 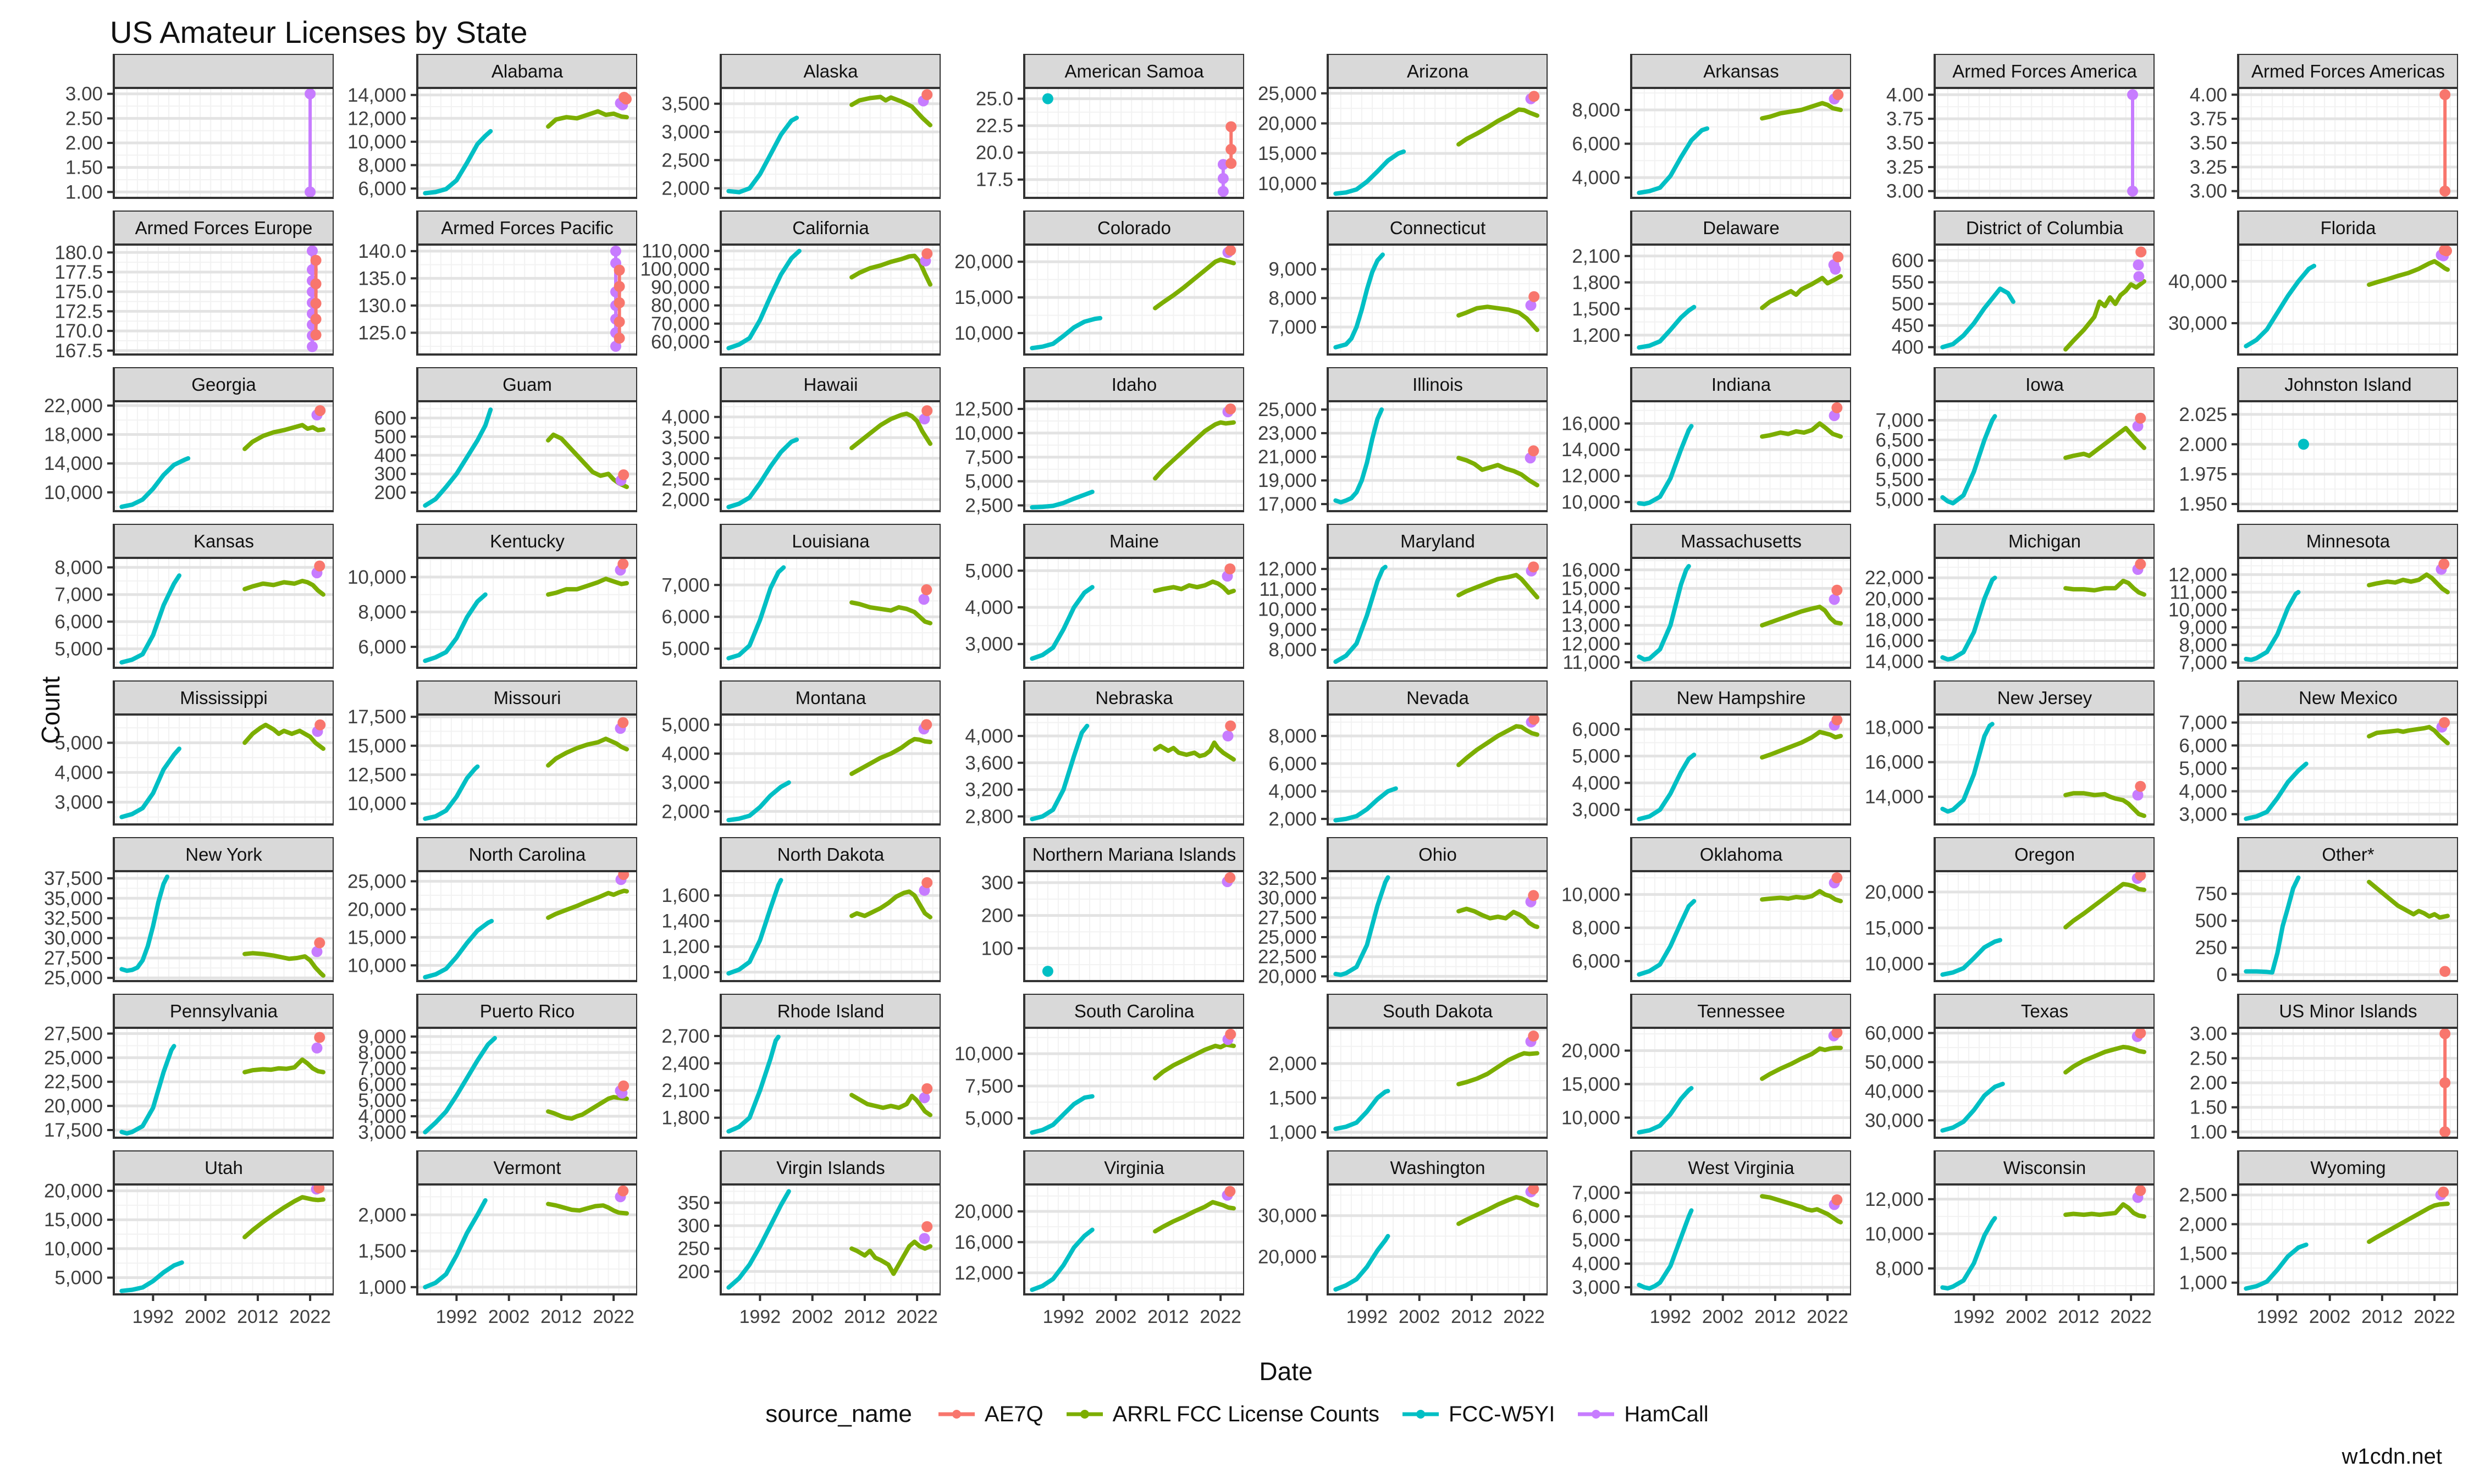 What do you see at coordinates (995, 126) in the screenshot?
I see `y-tick-label: 22.5` at bounding box center [995, 126].